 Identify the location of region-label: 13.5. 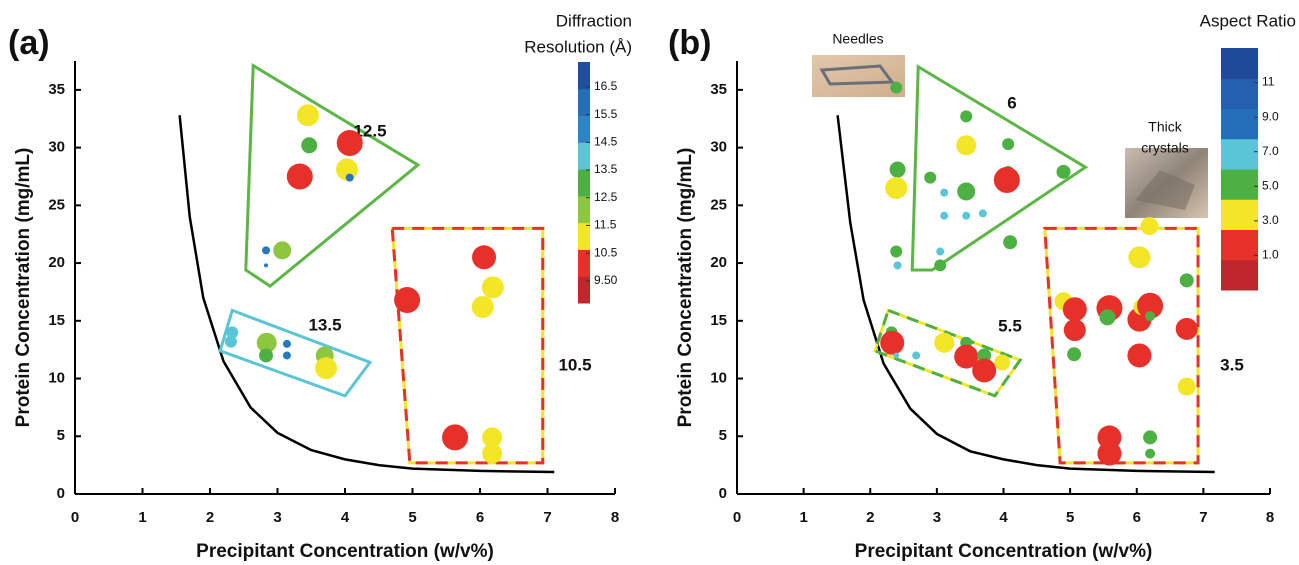
(324, 324).